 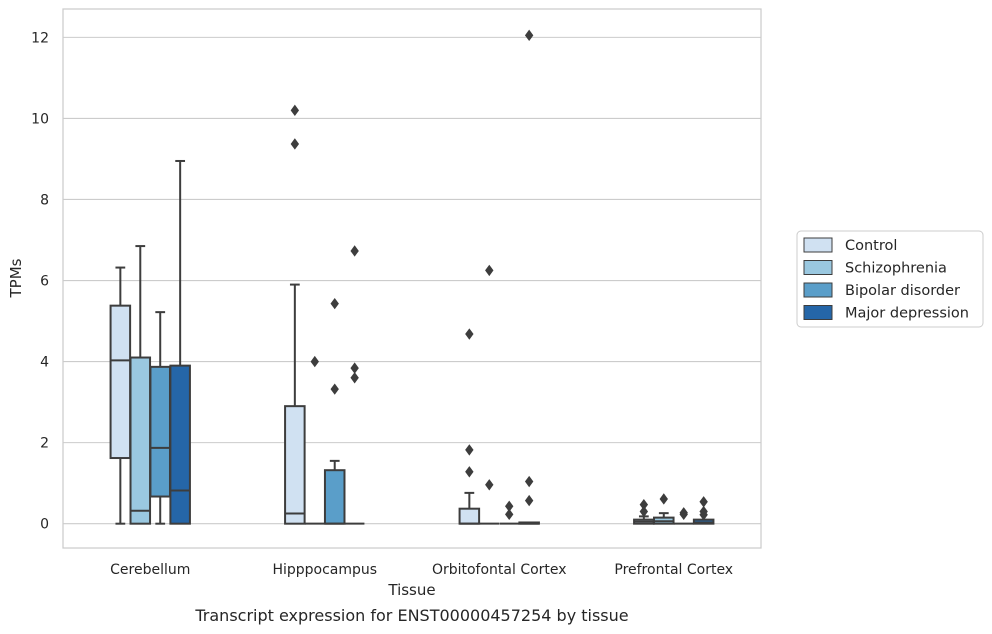 I want to click on legend-frame, so click(x=890, y=279).